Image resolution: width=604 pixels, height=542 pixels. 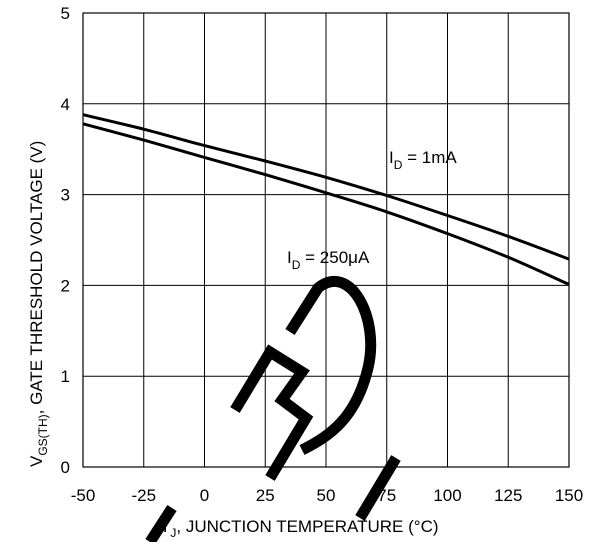 What do you see at coordinates (569, 495) in the screenshot?
I see `x-tick-label: 150` at bounding box center [569, 495].